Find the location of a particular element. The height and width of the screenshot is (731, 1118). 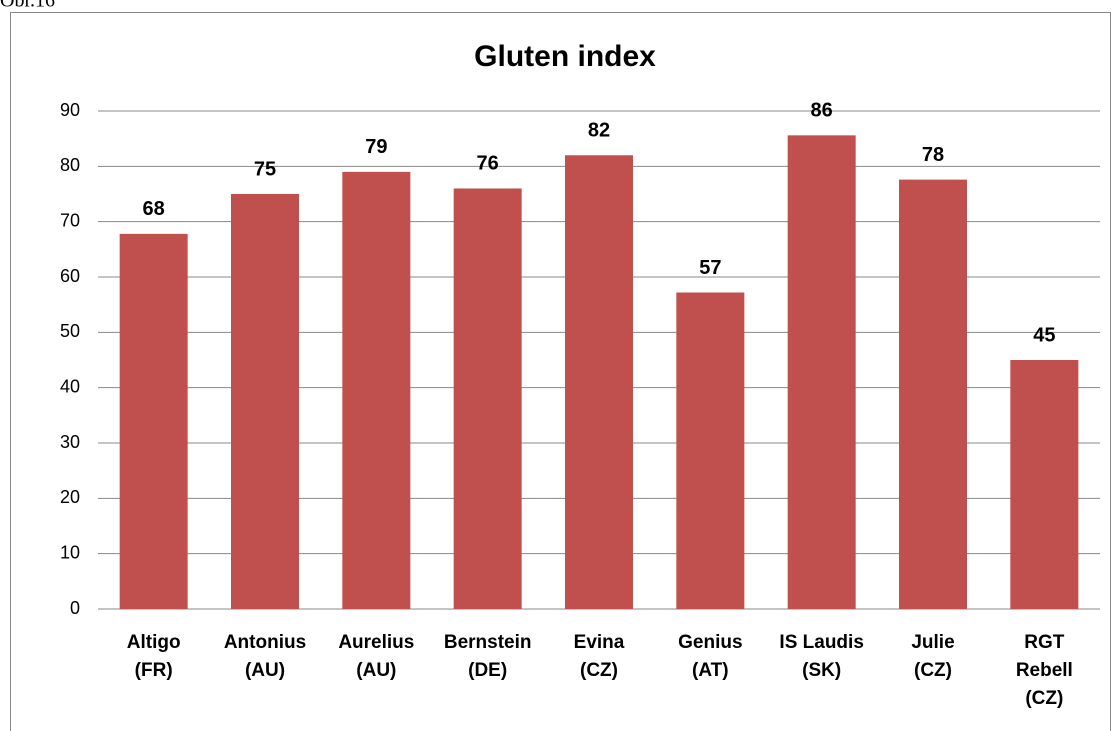

y-tick-label: 90 is located at coordinates (70, 110).